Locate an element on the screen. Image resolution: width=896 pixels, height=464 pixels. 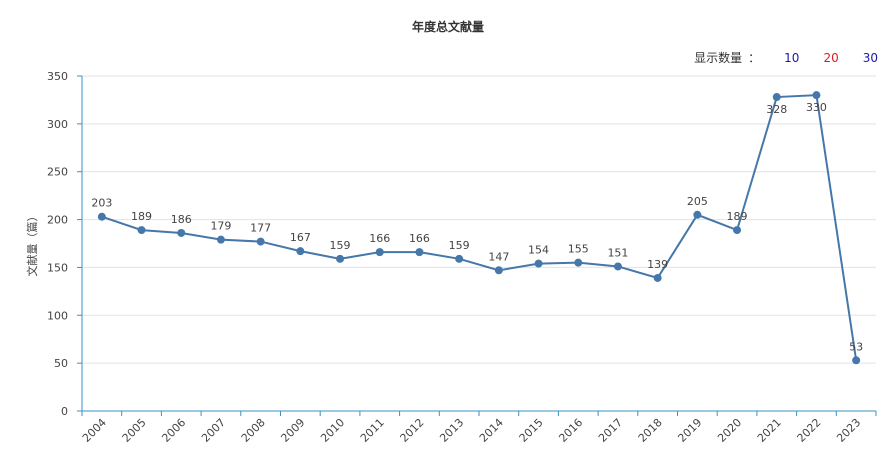
x-tick-label: 2020 is located at coordinates (729, 430).